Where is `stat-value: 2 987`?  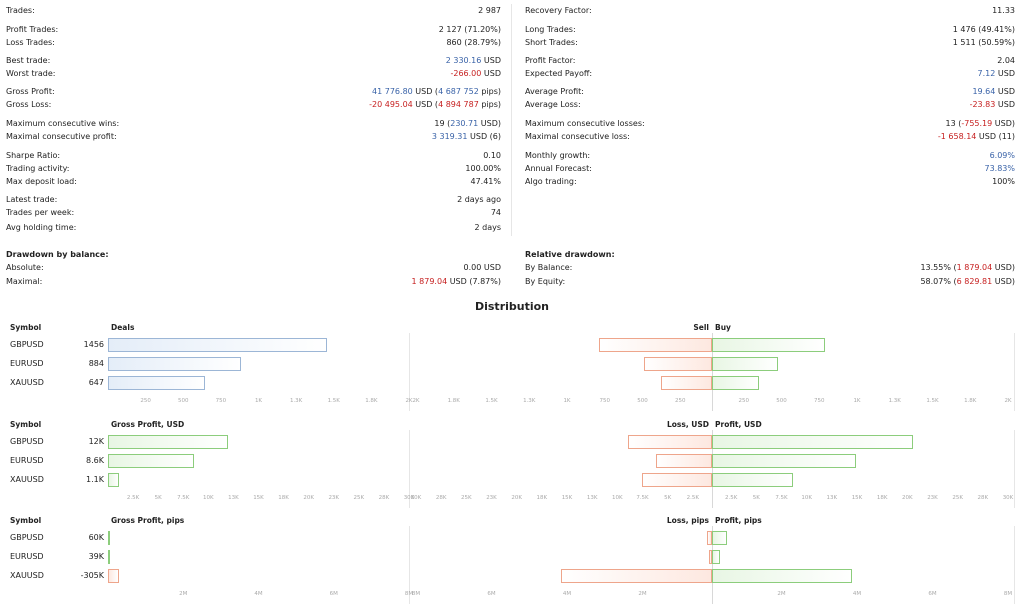 stat-value: 2 987 is located at coordinates (489, 10).